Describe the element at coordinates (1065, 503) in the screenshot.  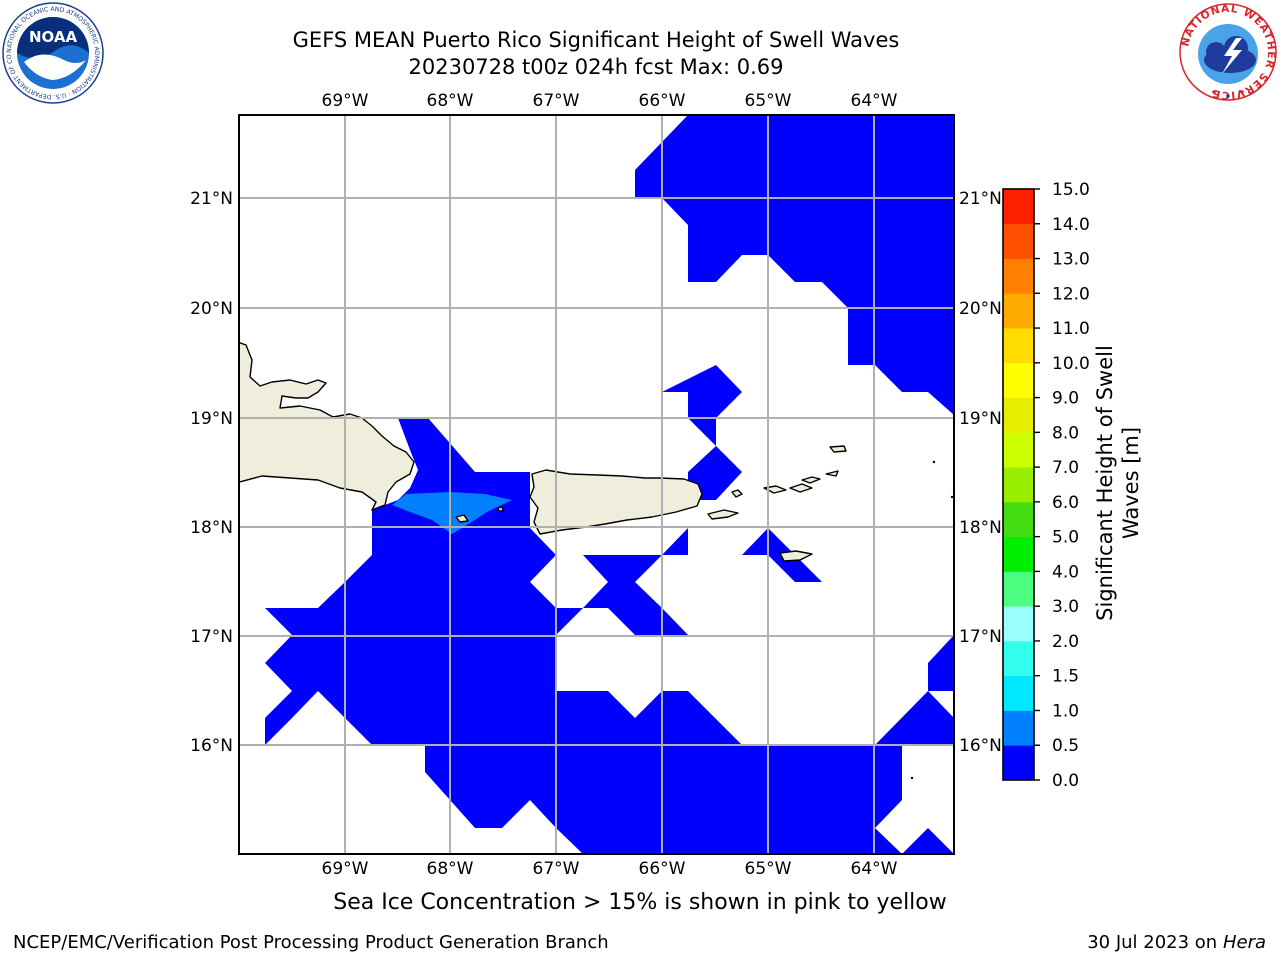
I see `colorbar-tick-label: 6.0` at that location.